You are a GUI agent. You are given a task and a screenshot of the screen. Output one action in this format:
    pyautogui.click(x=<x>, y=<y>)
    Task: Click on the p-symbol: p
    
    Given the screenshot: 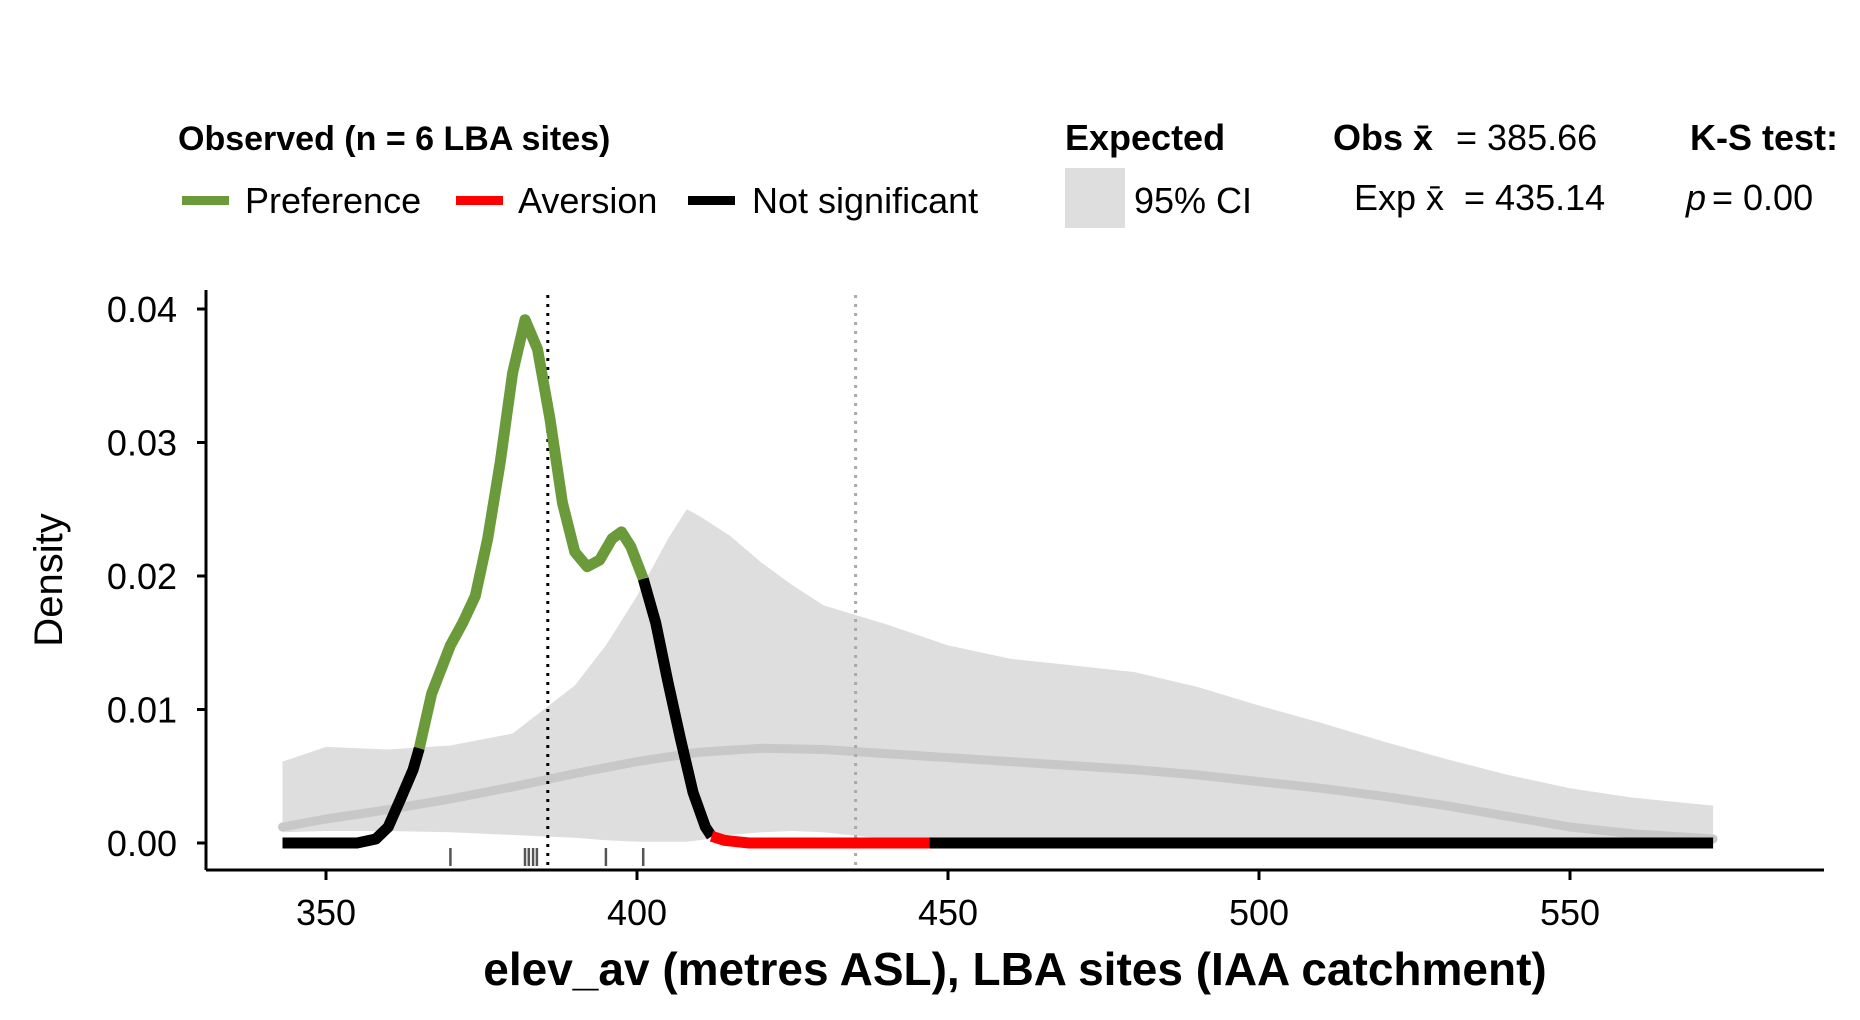 What is the action you would take?
    pyautogui.click(x=1695, y=197)
    